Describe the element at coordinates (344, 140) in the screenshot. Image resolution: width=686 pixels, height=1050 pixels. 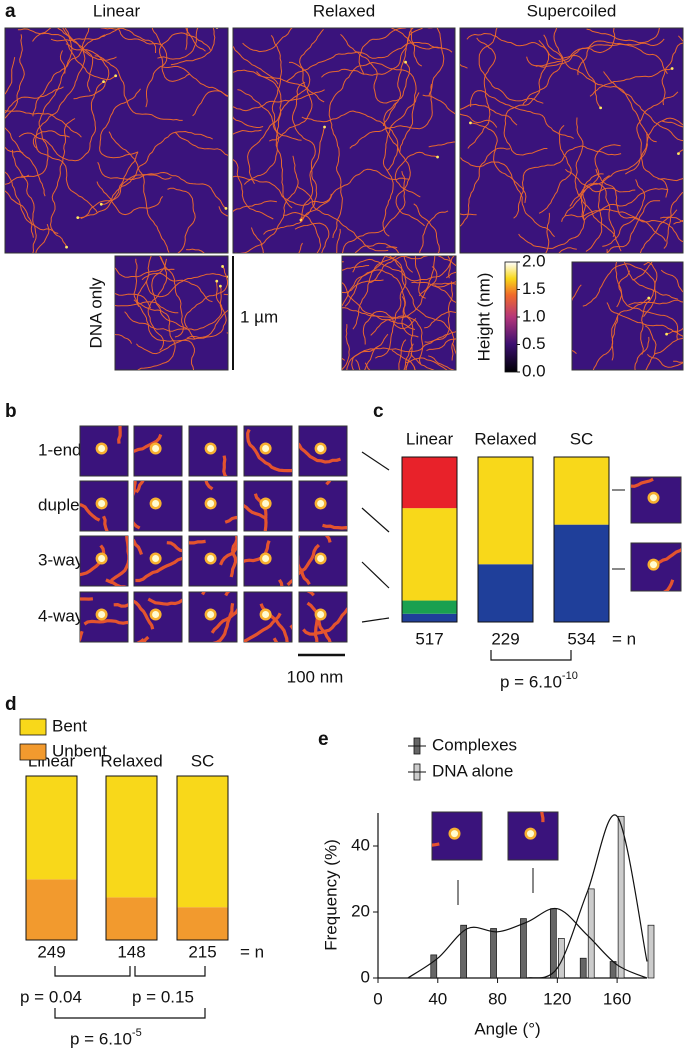
I see `afm-background` at that location.